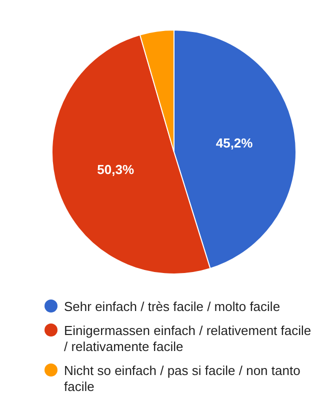 The image size is (331, 407). What do you see at coordinates (115, 170) in the screenshot?
I see `data-label: 50,3%` at bounding box center [115, 170].